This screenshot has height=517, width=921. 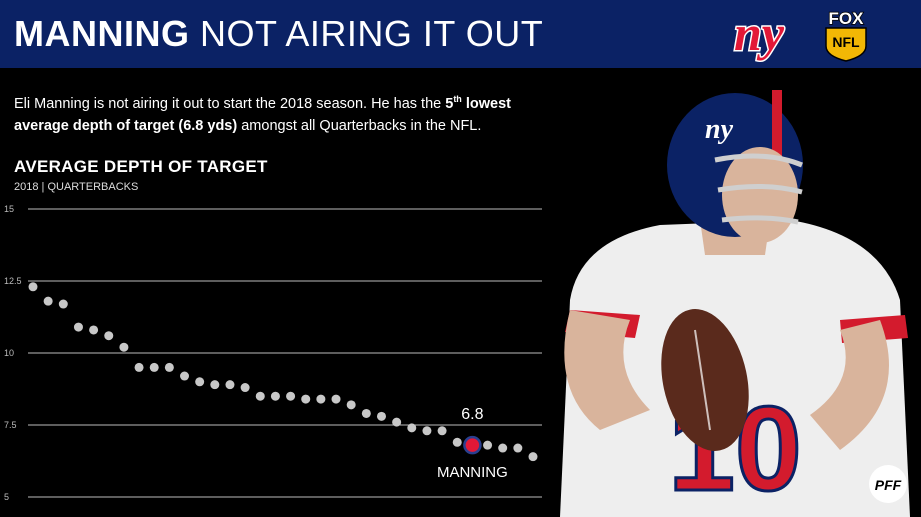 What do you see at coordinates (141, 166) in the screenshot?
I see `chart-title: AVERAGE DEPTH OF TARGET` at bounding box center [141, 166].